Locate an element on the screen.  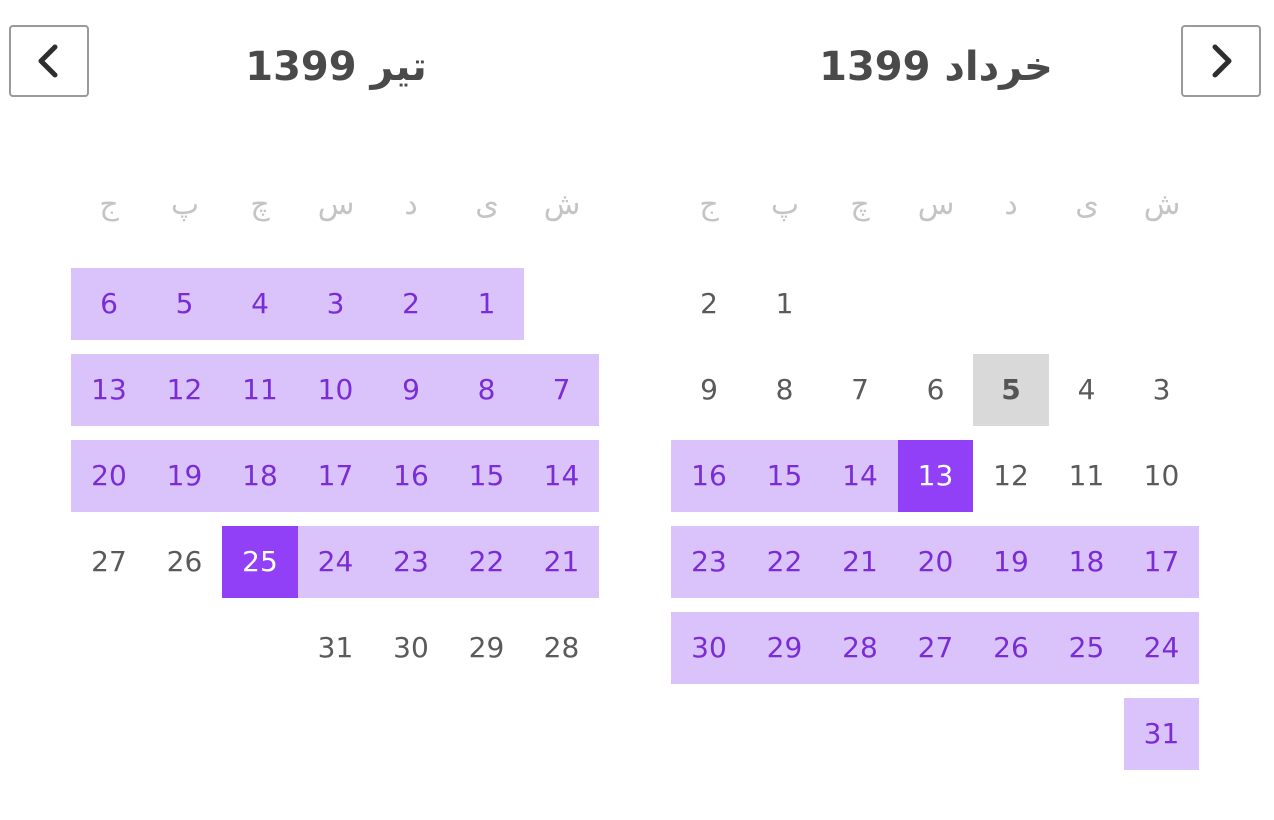
prev-month-button is located at coordinates (49, 61).